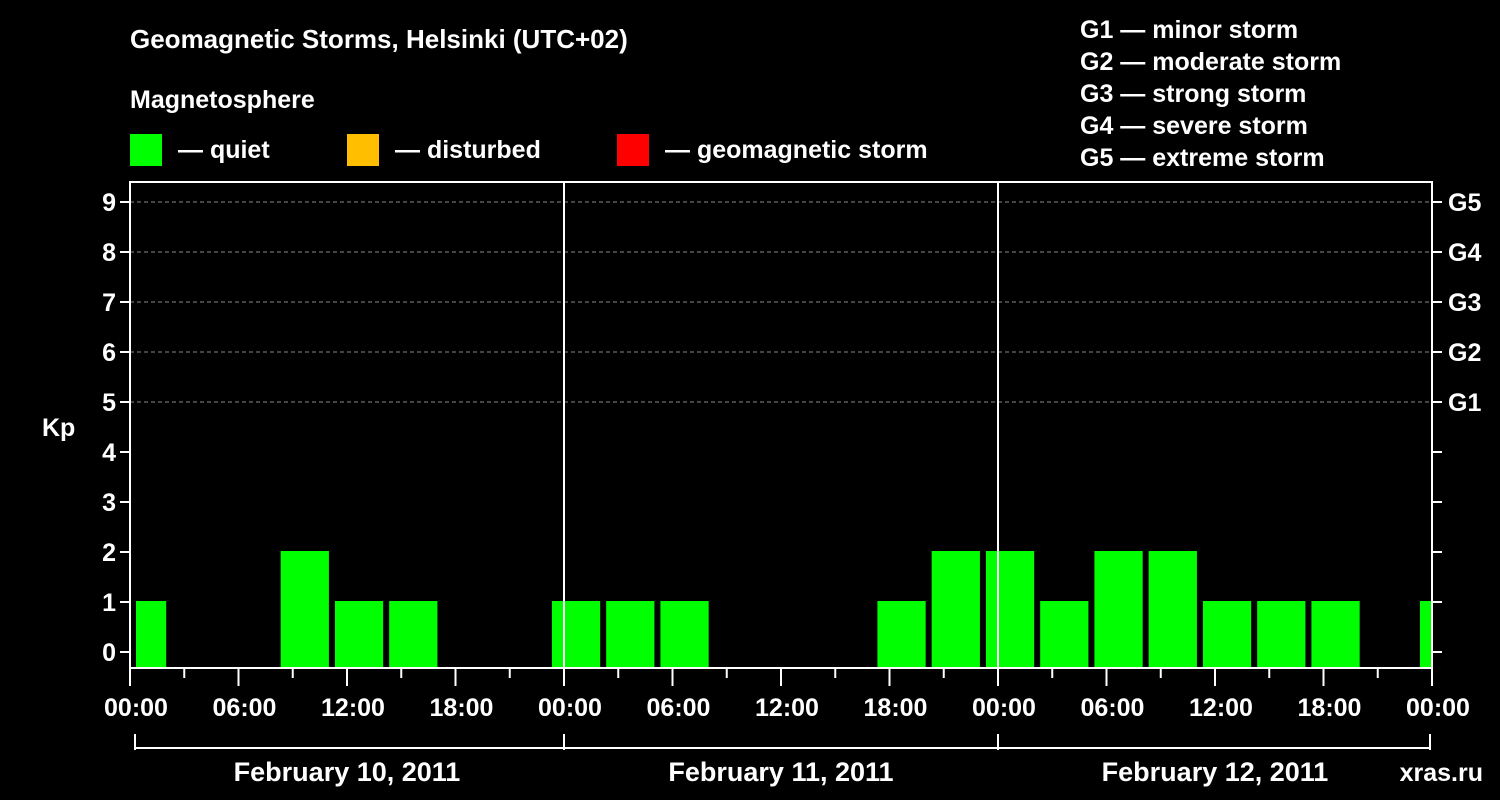  What do you see at coordinates (146, 150) in the screenshot?
I see `legend-swatch-quiet` at bounding box center [146, 150].